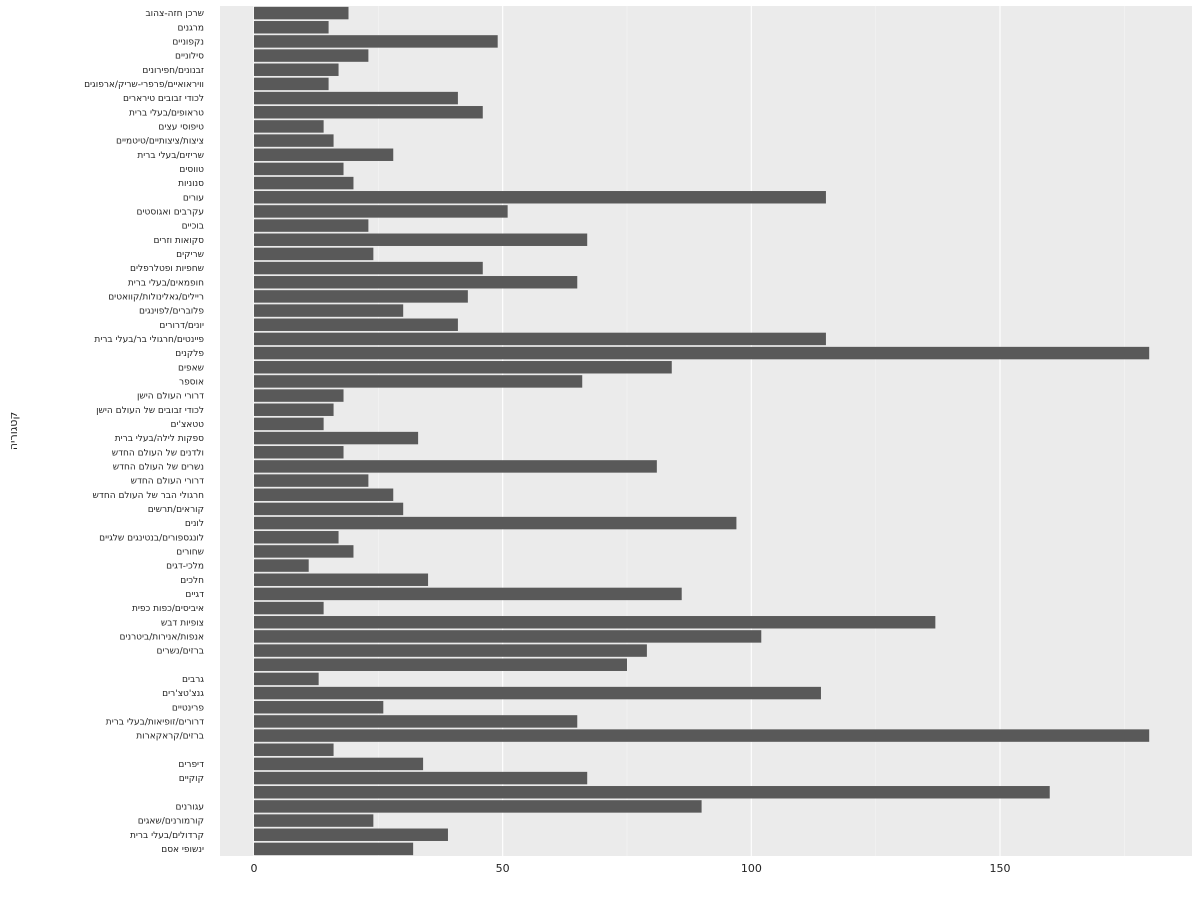 The width and height of the screenshot is (1200, 900). I want to click on y-tick-label: סנוניות, so click(191, 184).